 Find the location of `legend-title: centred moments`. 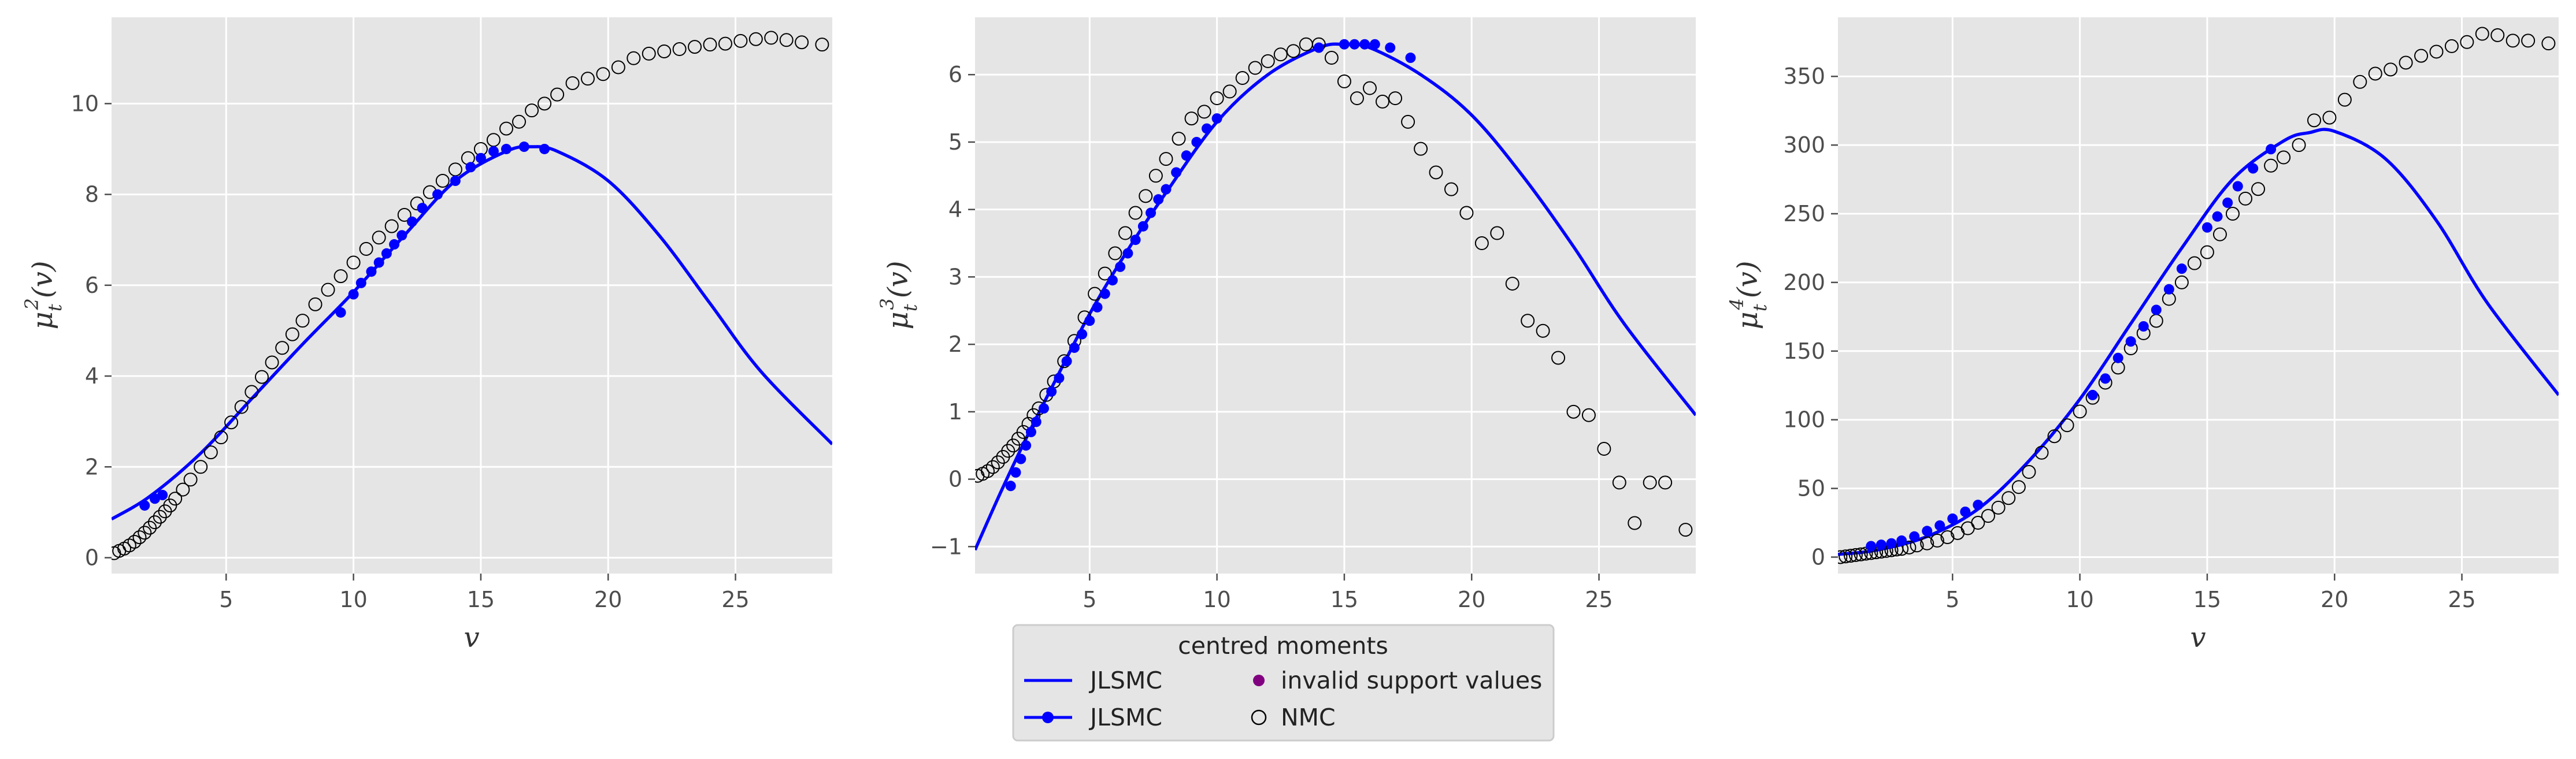

legend-title: centred moments is located at coordinates (1283, 646).